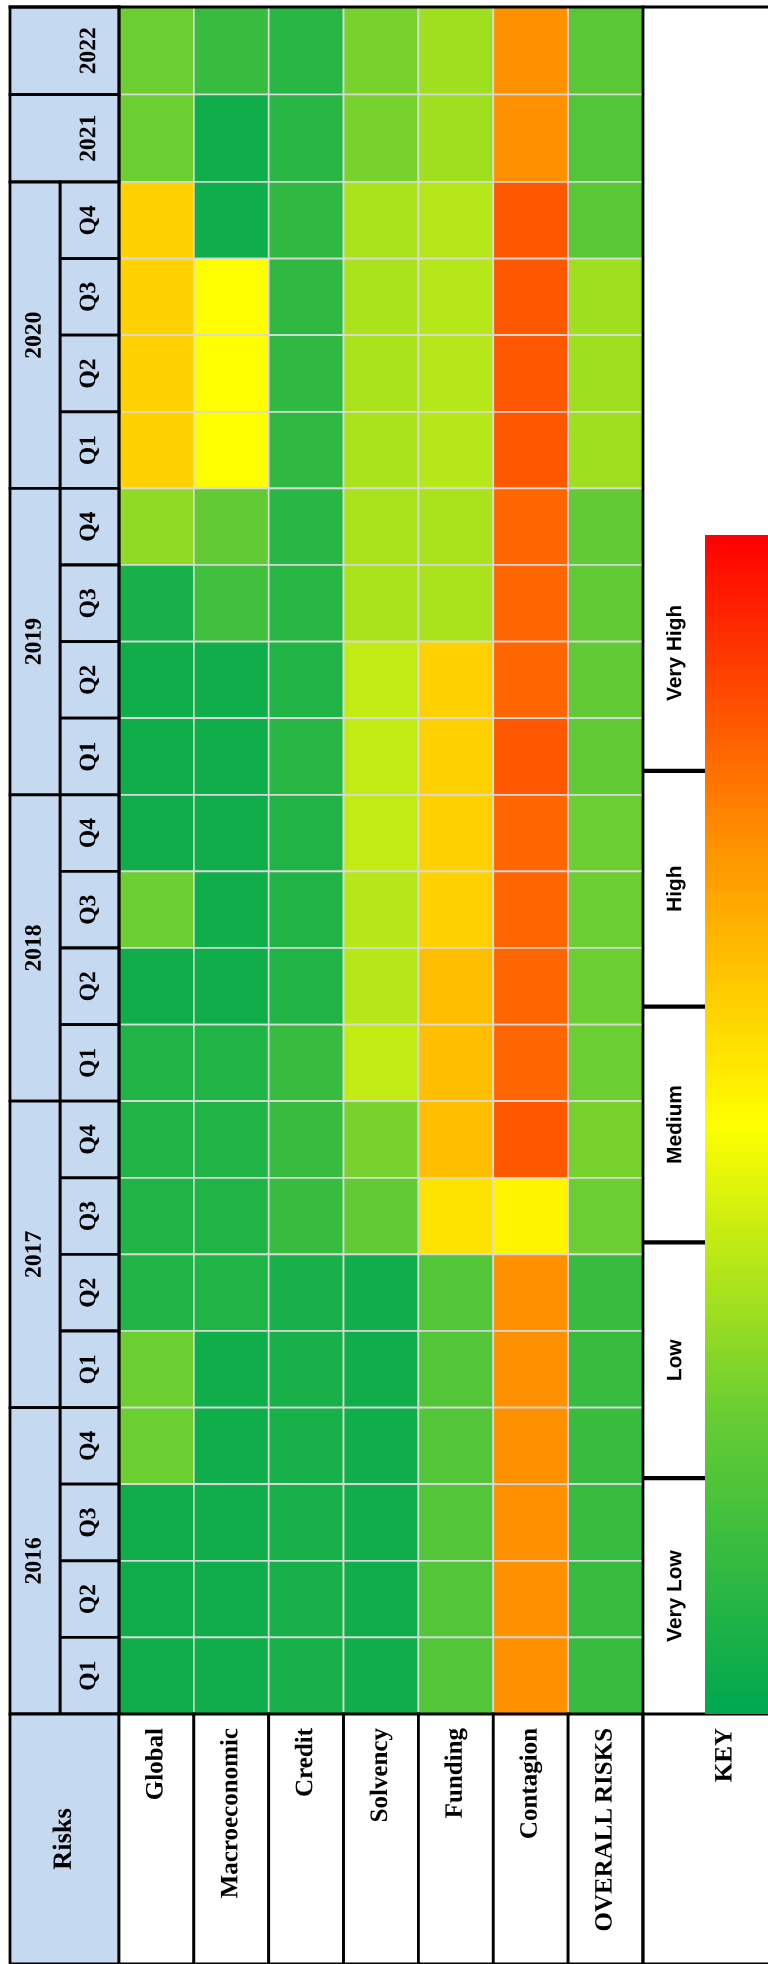 The width and height of the screenshot is (768, 1964). Describe the element at coordinates (32, 1560) in the screenshot. I see `text: 2016` at that location.